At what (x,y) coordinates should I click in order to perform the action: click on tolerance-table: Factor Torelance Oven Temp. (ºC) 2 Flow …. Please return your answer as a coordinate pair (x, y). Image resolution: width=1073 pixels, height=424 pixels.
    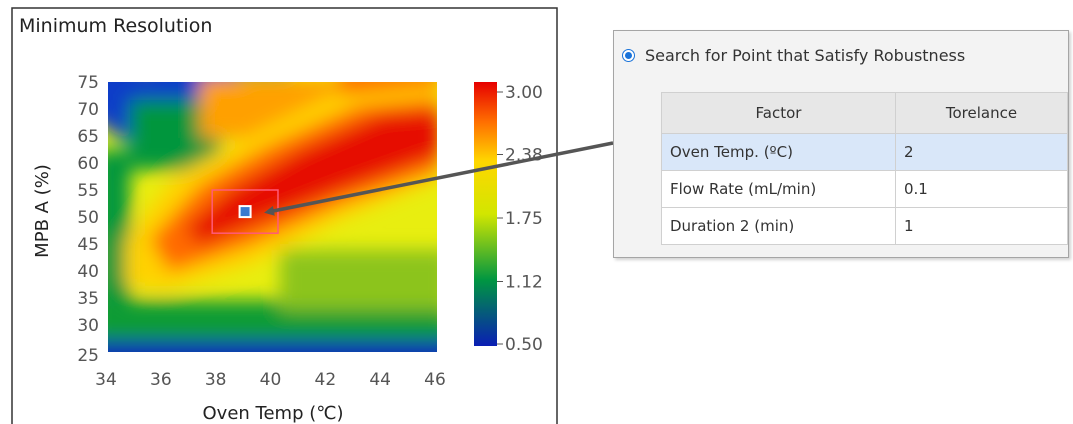
    Looking at the image, I should click on (864, 168).